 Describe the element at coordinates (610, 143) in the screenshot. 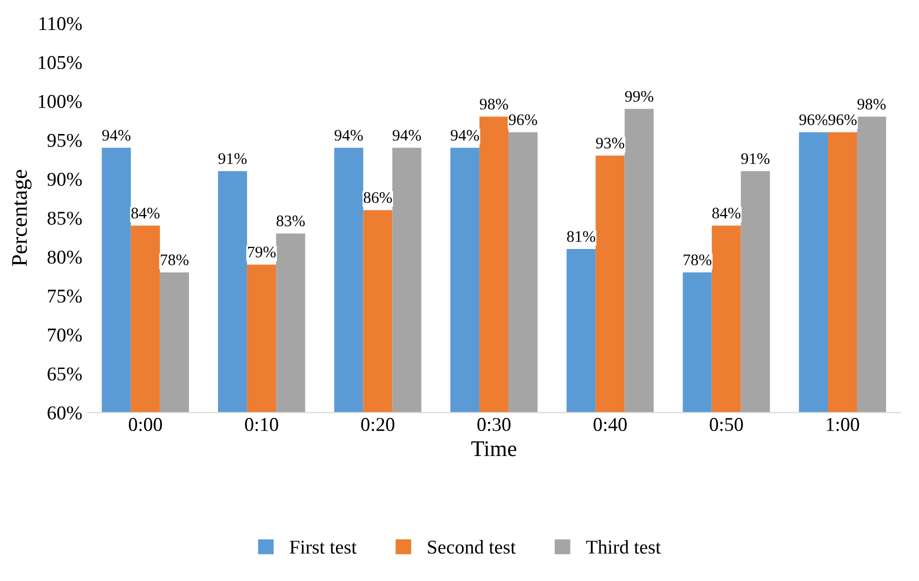

I see `data-label: 93%` at that location.